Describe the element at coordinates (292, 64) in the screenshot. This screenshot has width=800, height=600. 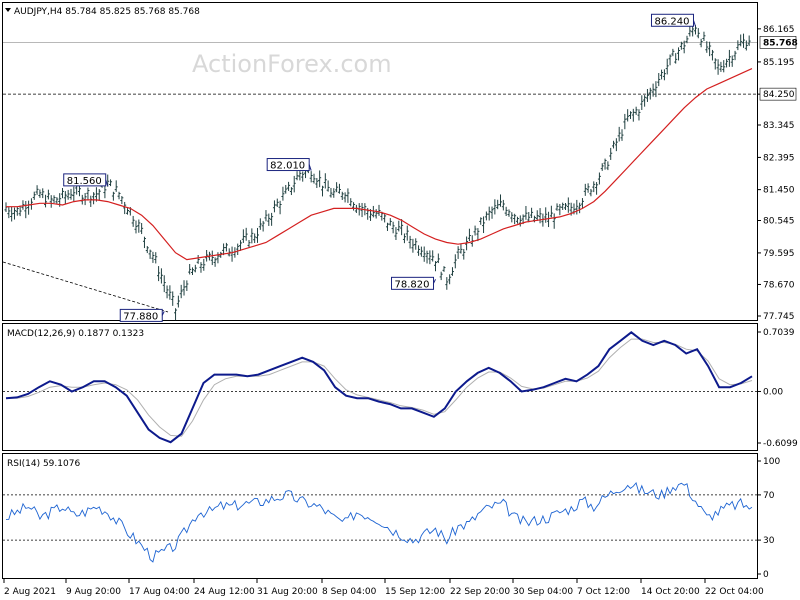
I see `watermark: ActionForex.com` at that location.